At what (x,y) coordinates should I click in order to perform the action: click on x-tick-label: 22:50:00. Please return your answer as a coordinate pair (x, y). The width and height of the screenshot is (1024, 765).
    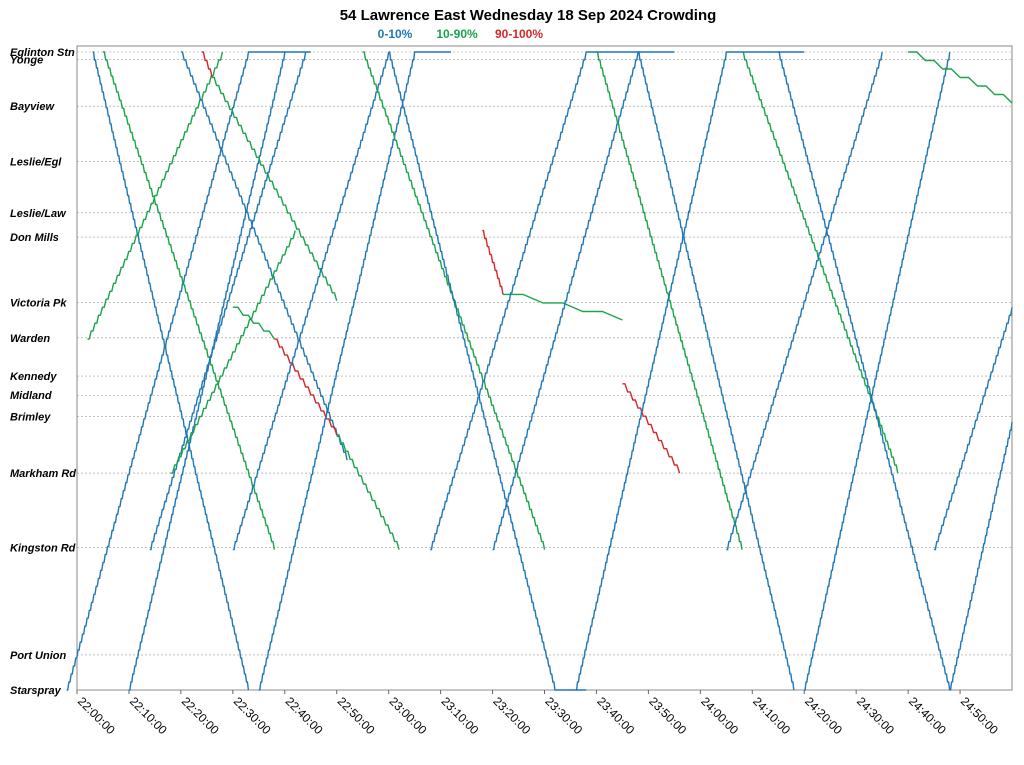
    Looking at the image, I should click on (356, 715).